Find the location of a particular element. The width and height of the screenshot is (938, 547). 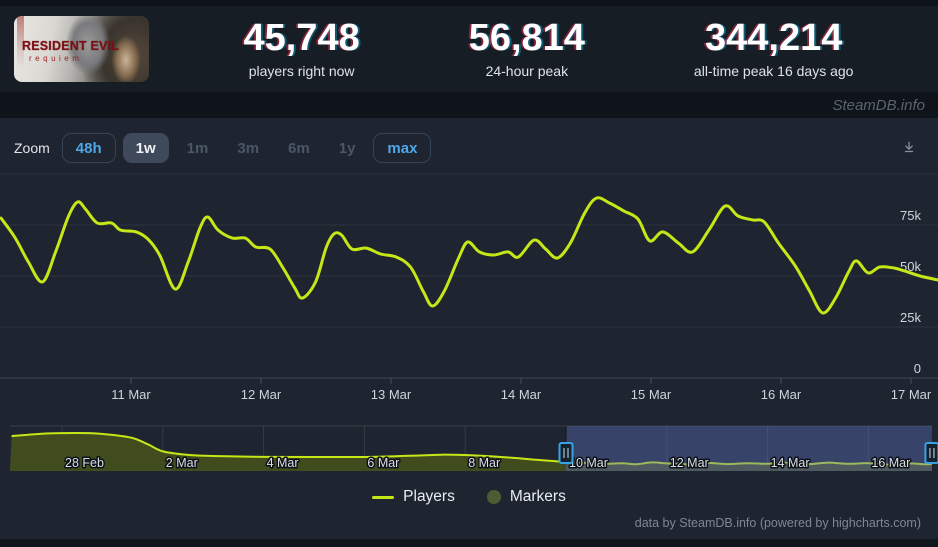

stat-alltime-peak: 344,214 all-time peak 16 days ago is located at coordinates (773, 48).